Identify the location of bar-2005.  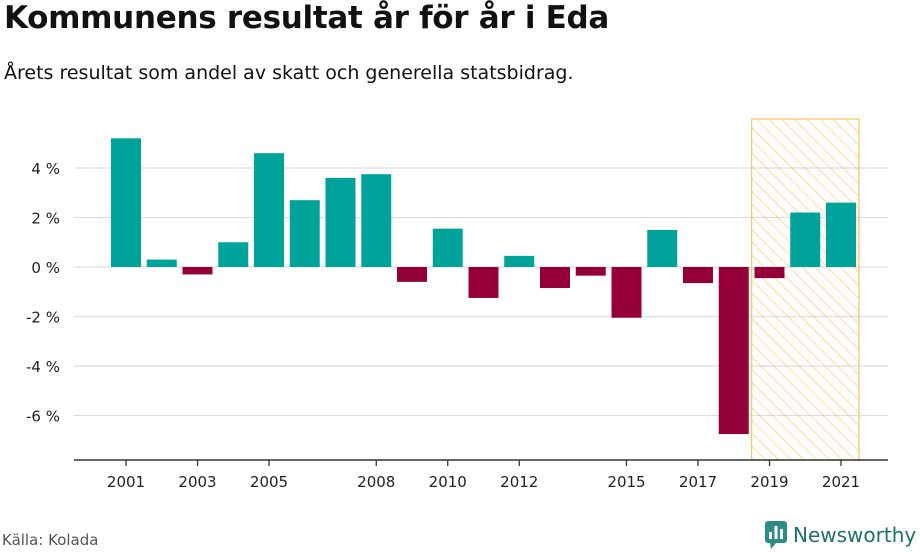
(269, 210).